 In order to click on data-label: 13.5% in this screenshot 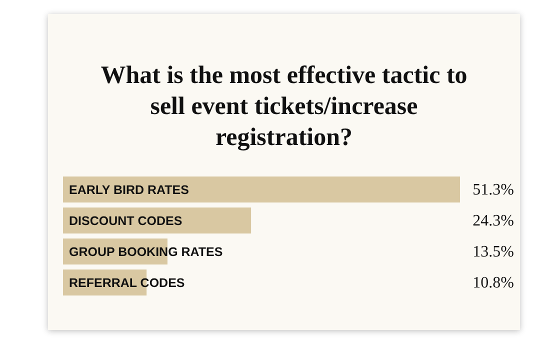, I will do `click(493, 252)`.